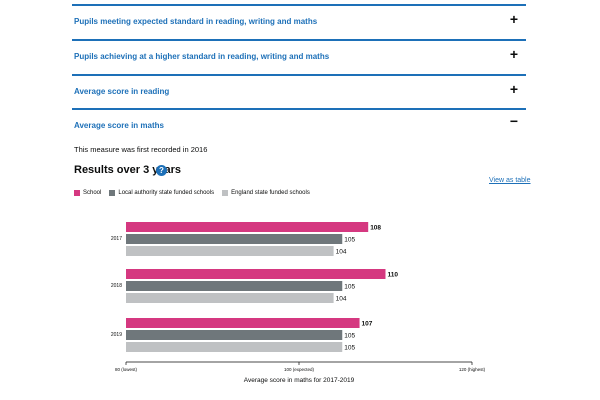 The height and width of the screenshot is (400, 600). What do you see at coordinates (225, 193) in the screenshot?
I see `legend-swatch-england` at bounding box center [225, 193].